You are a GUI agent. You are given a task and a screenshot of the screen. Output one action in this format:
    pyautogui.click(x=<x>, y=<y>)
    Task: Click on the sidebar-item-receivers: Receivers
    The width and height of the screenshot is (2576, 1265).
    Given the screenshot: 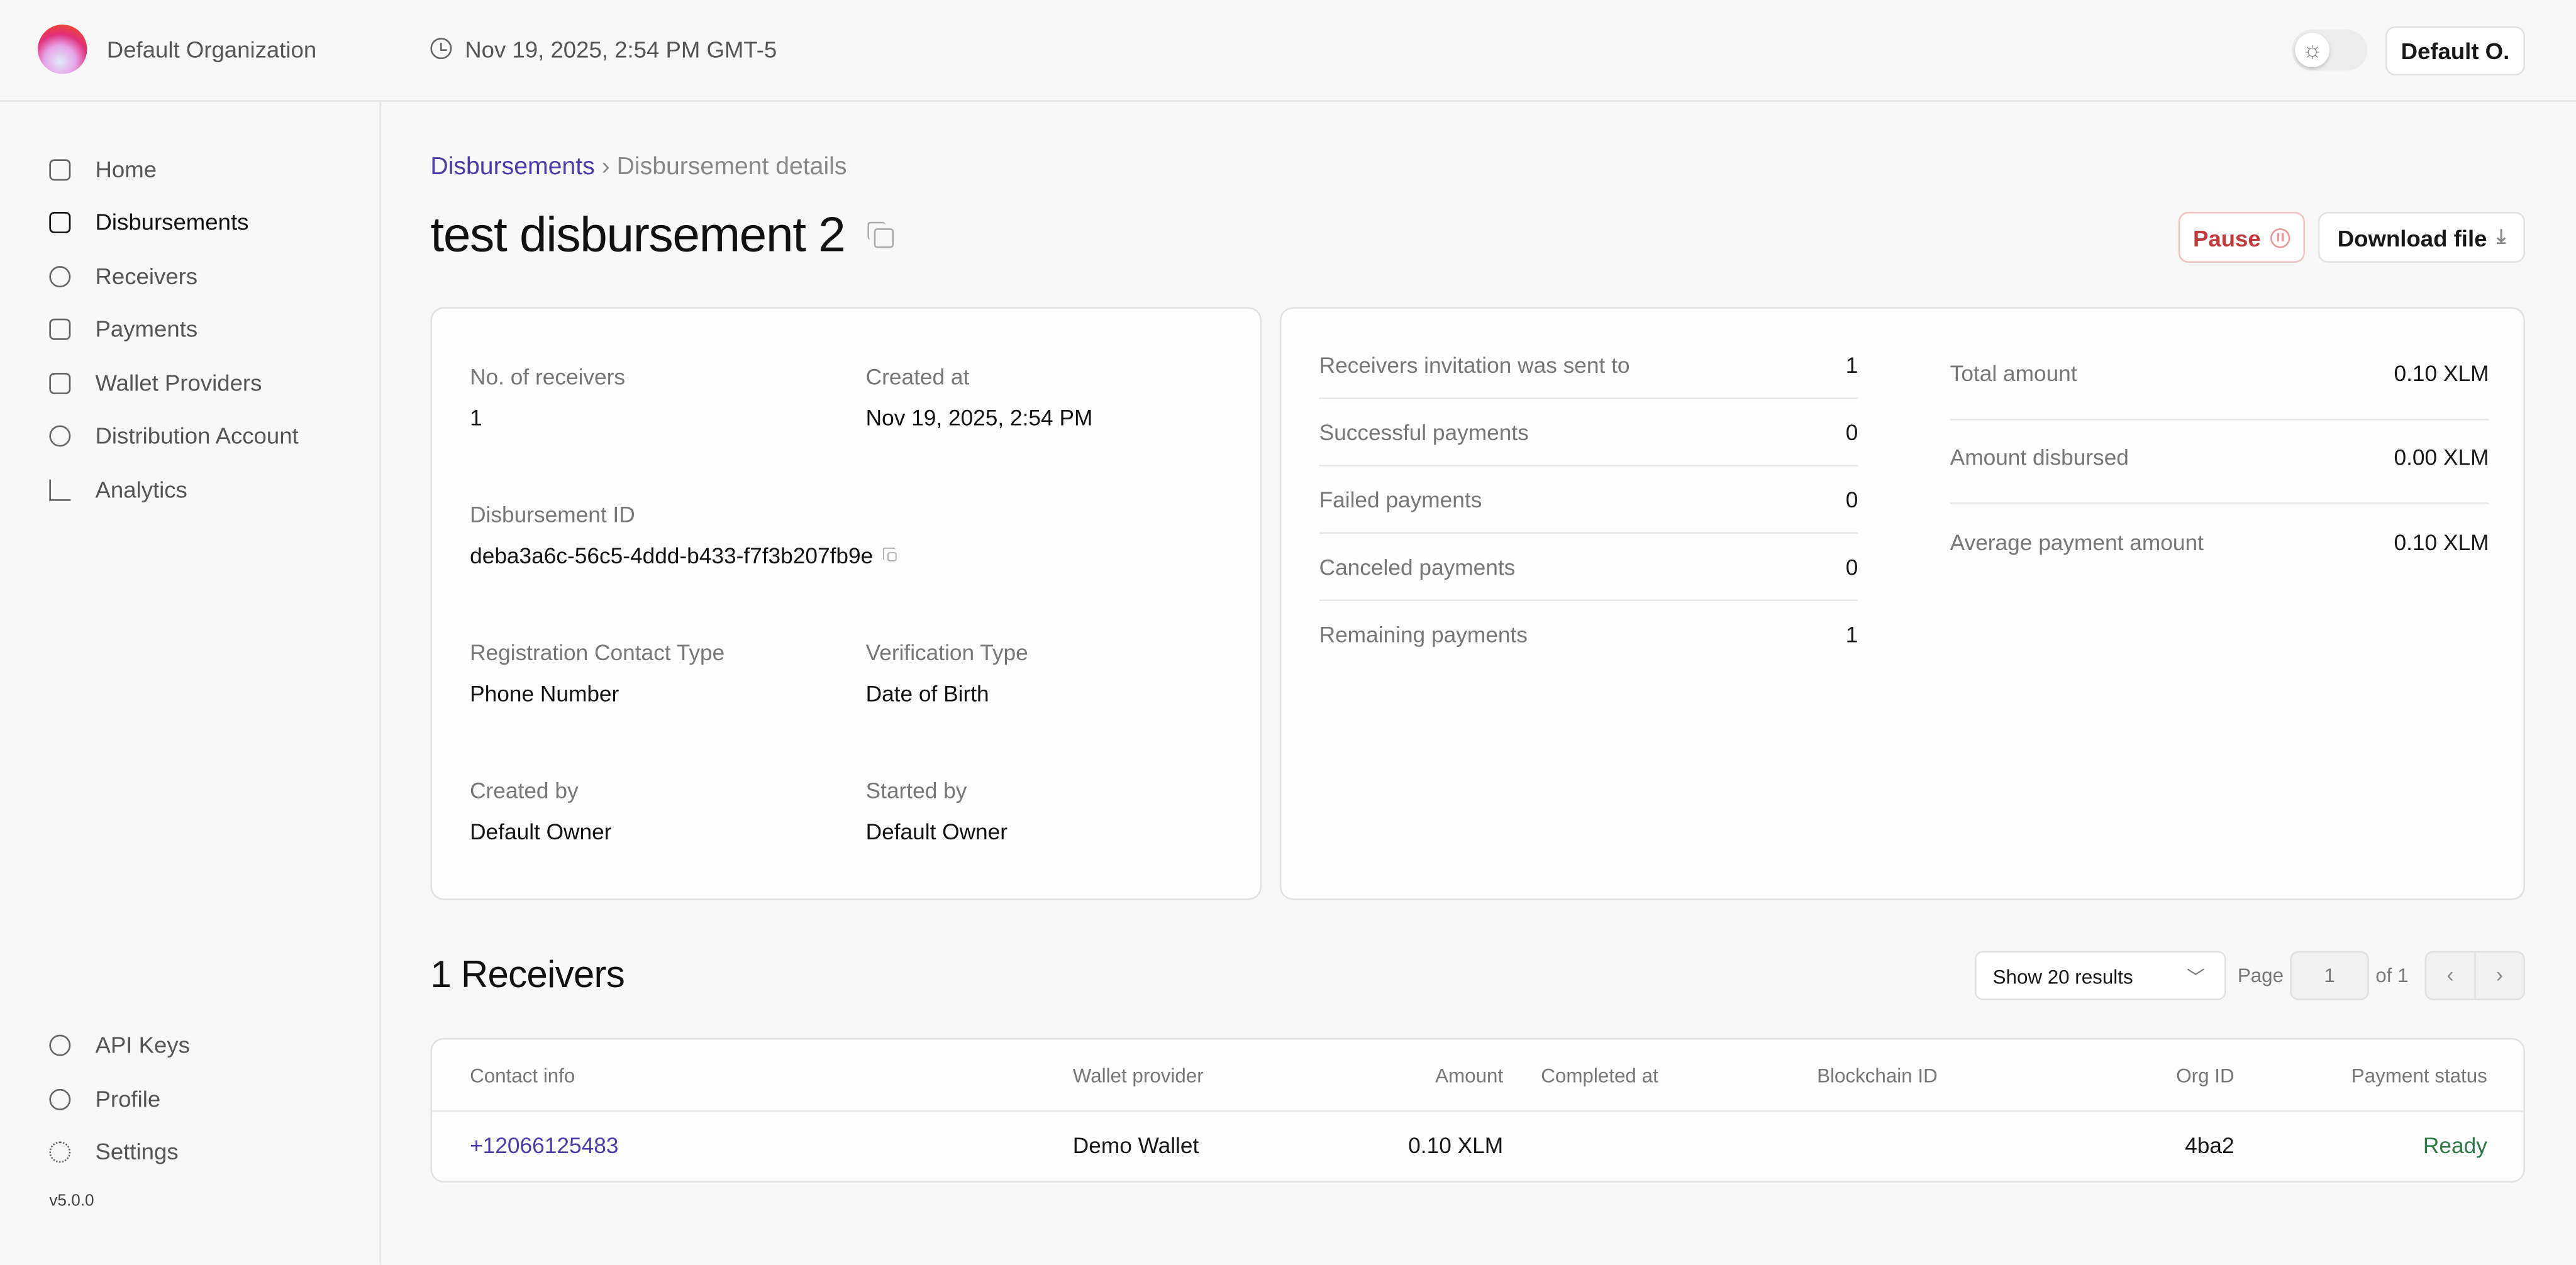 What is the action you would take?
    pyautogui.click(x=123, y=276)
    